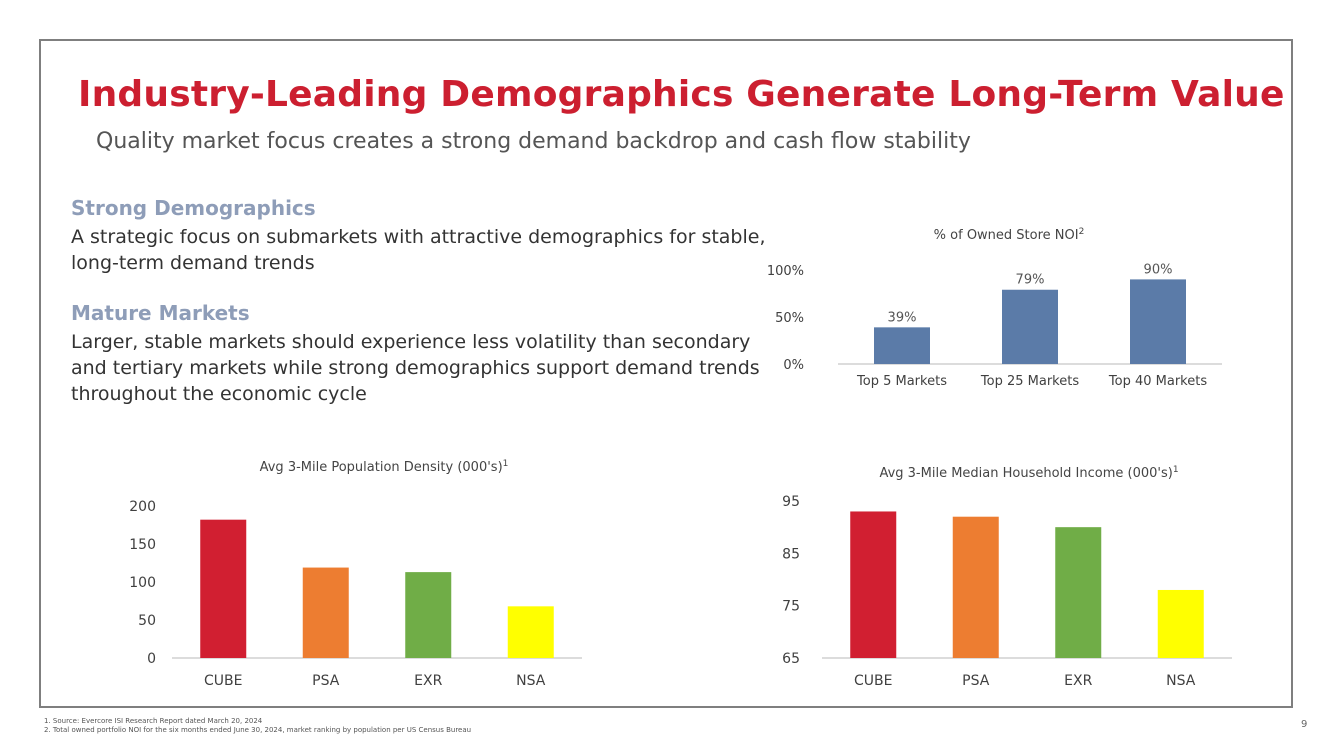  Describe the element at coordinates (1304, 724) in the screenshot. I see `page-number: 9` at that location.